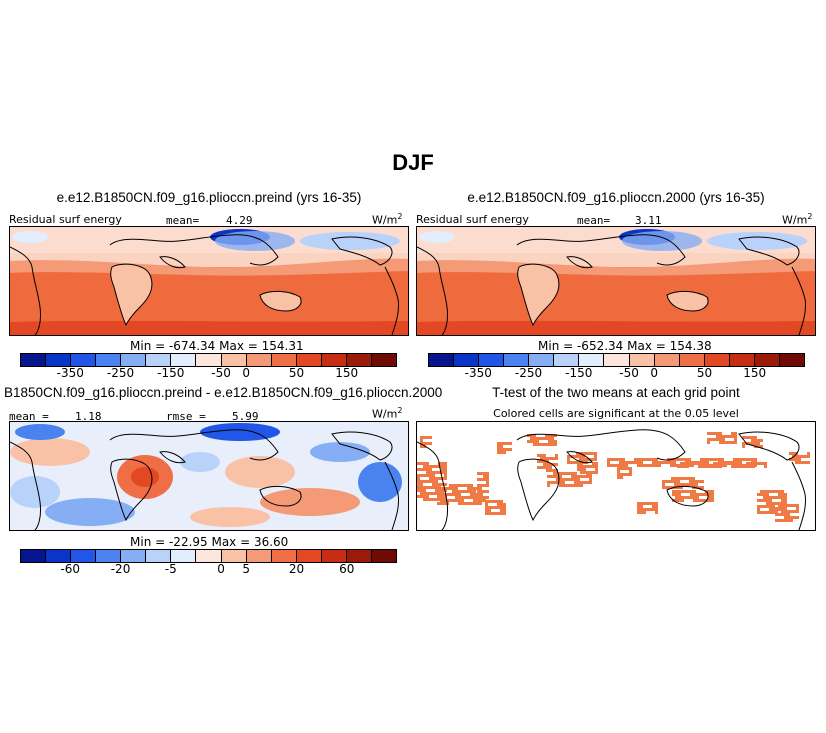 The height and width of the screenshot is (733, 826). What do you see at coordinates (221, 569) in the screenshot?
I see `panel3-colorbar-tick-label: 0` at bounding box center [221, 569].